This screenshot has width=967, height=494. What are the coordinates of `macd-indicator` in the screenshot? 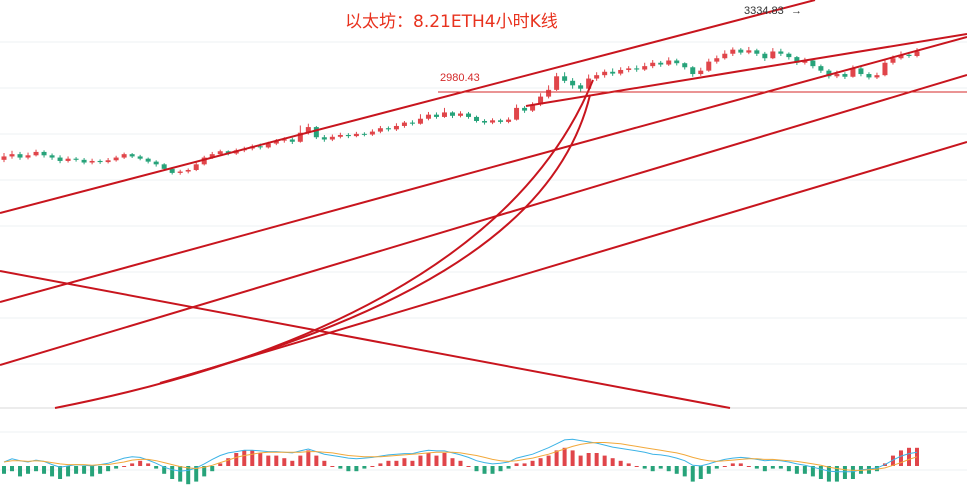 It's located at (460, 461).